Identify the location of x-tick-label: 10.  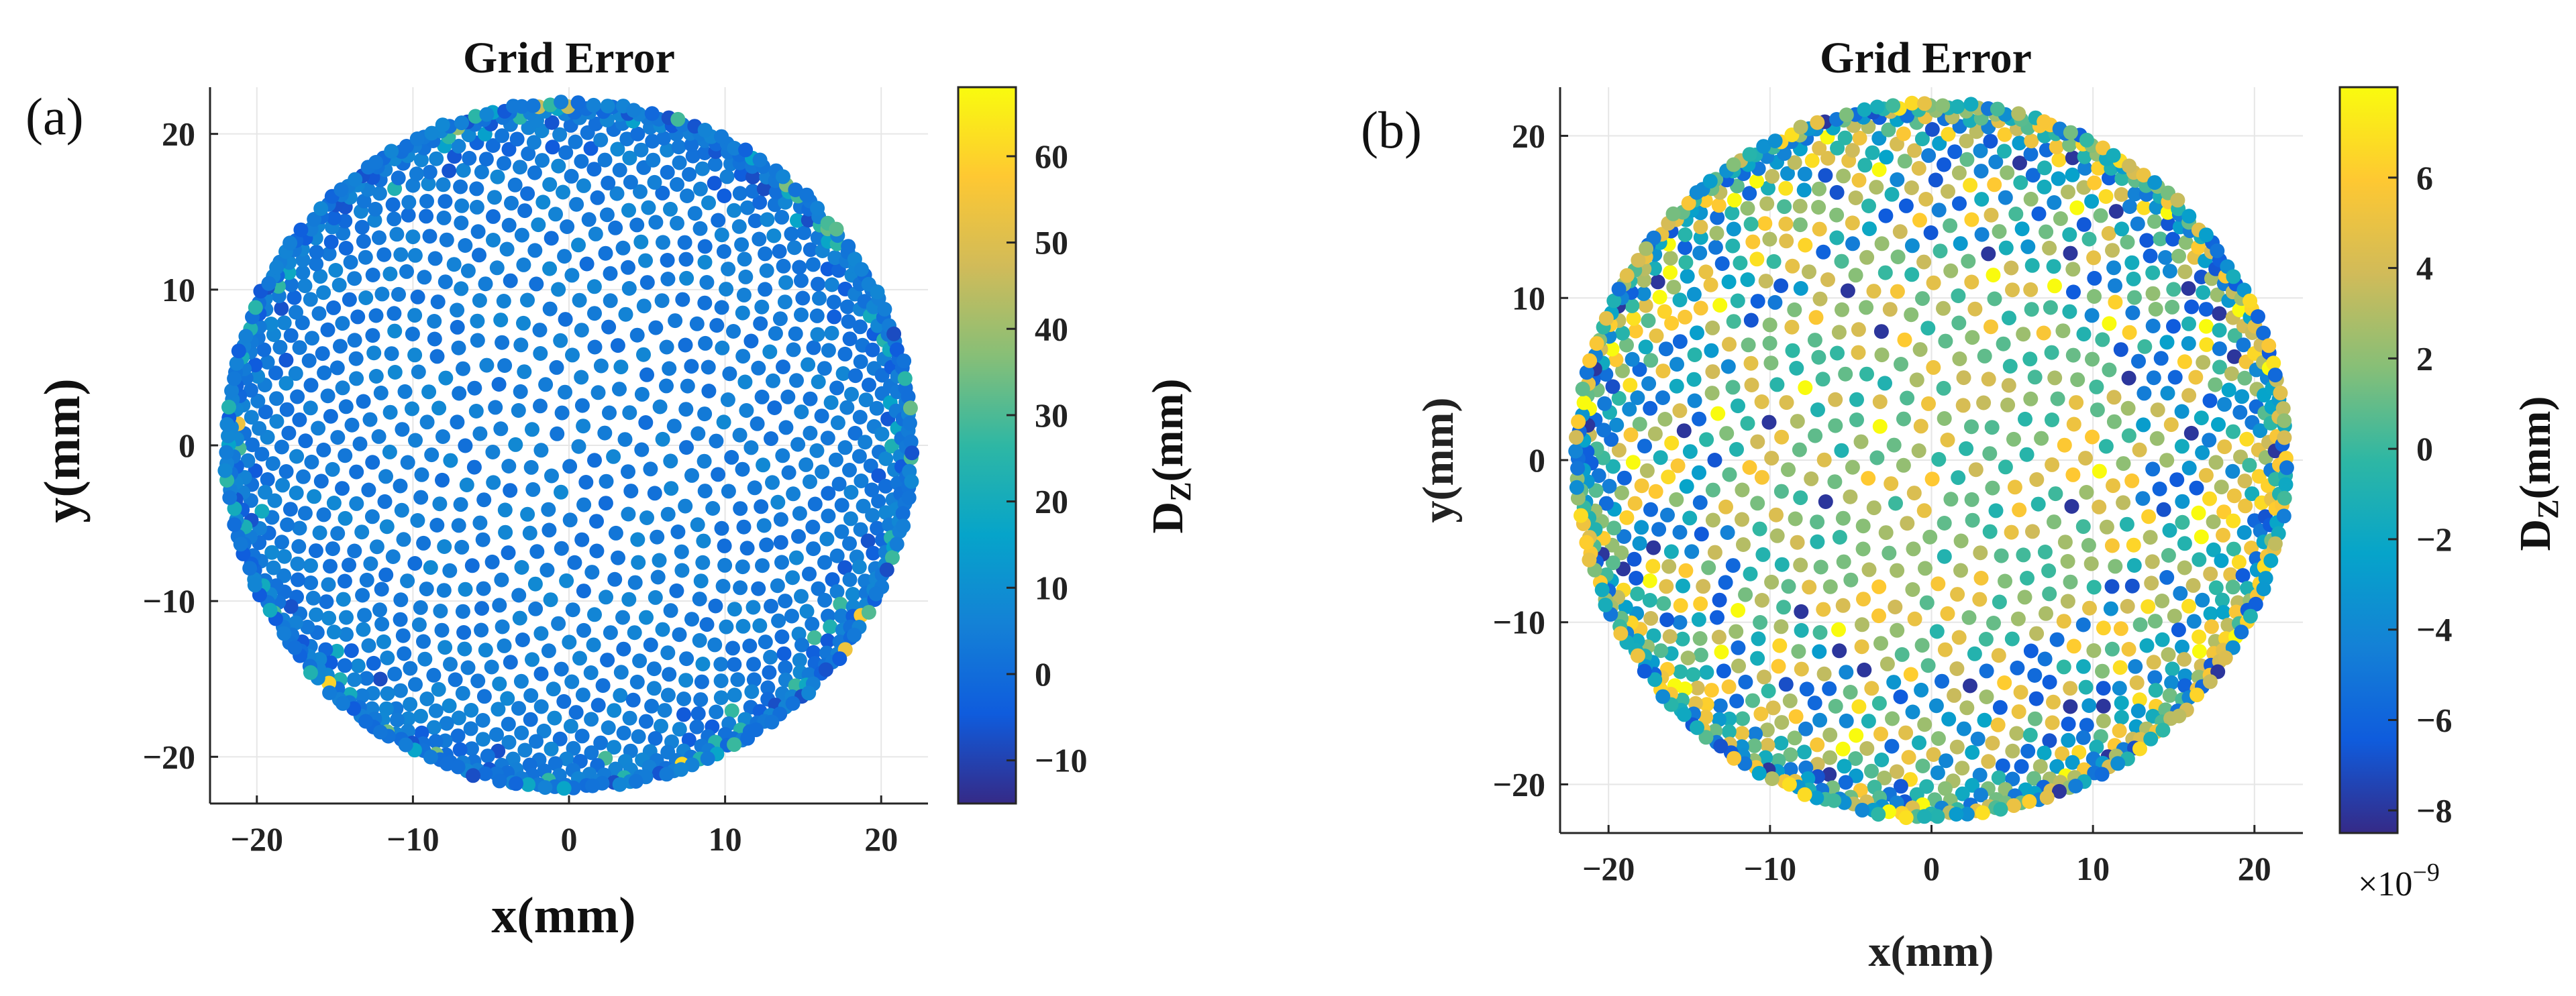
(2093, 869).